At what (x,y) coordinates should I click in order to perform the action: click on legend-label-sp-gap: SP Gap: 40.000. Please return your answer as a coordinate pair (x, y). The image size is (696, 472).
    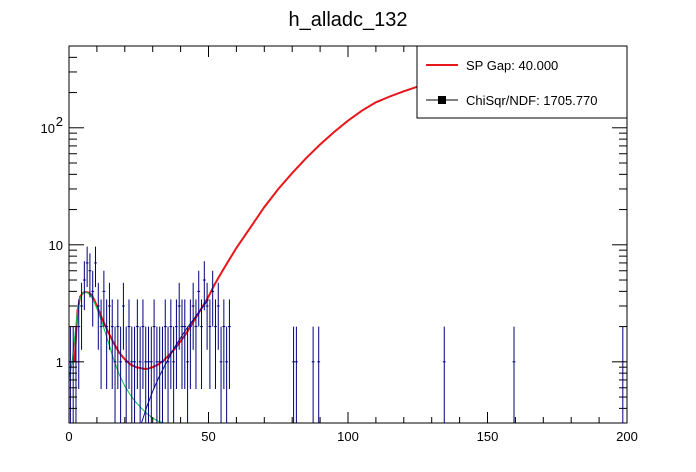
    Looking at the image, I should click on (512, 65).